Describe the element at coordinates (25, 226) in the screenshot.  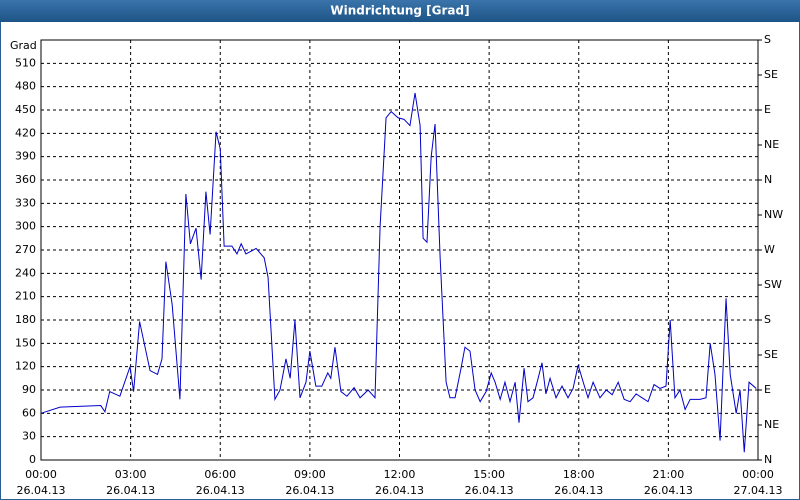
I see `y-tick-label: 300` at that location.